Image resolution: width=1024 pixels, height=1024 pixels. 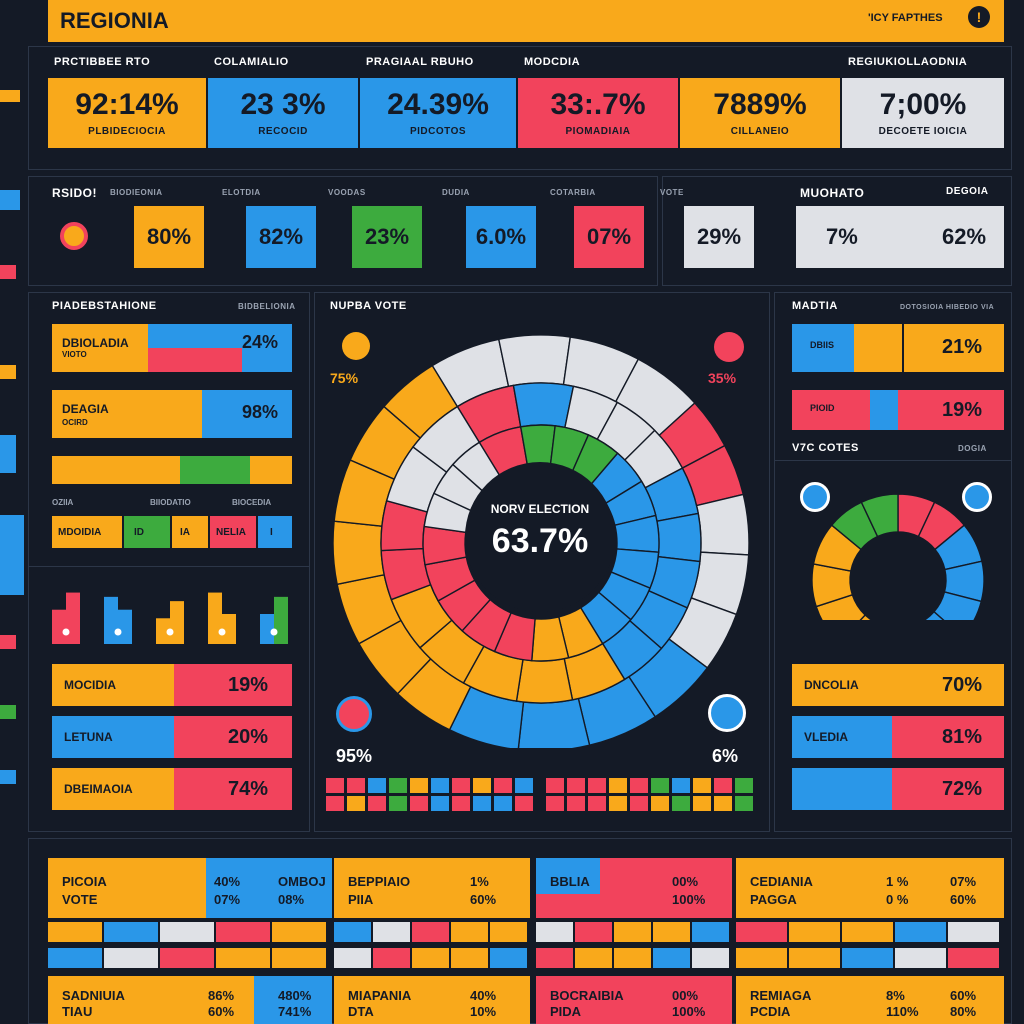 I want to click on left-legend-cell-4: NELIA, so click(x=231, y=532).